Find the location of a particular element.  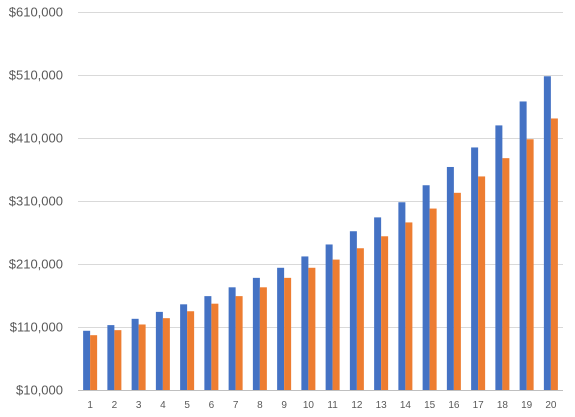

x-tick-label: 1 is located at coordinates (90, 405).